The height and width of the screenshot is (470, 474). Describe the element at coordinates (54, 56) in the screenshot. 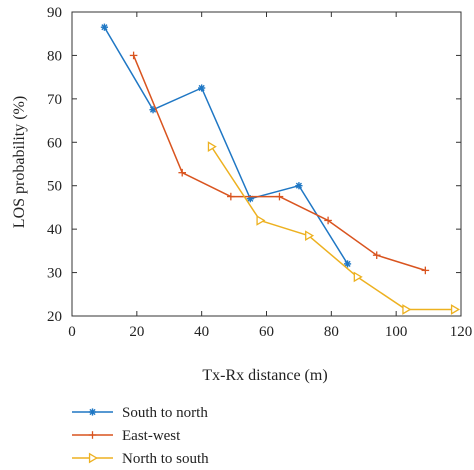

I see `y-tick-label: 80` at that location.